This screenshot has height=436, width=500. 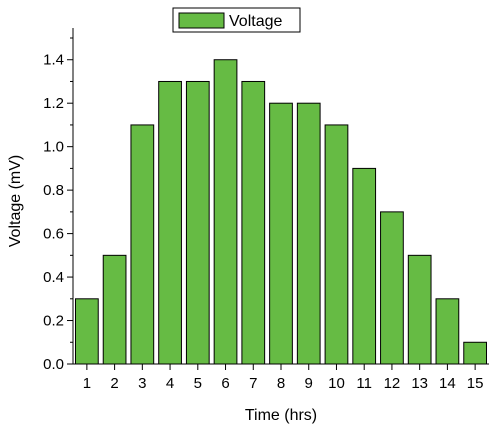 What do you see at coordinates (364, 383) in the screenshot?
I see `x-tick-label: 11` at bounding box center [364, 383].